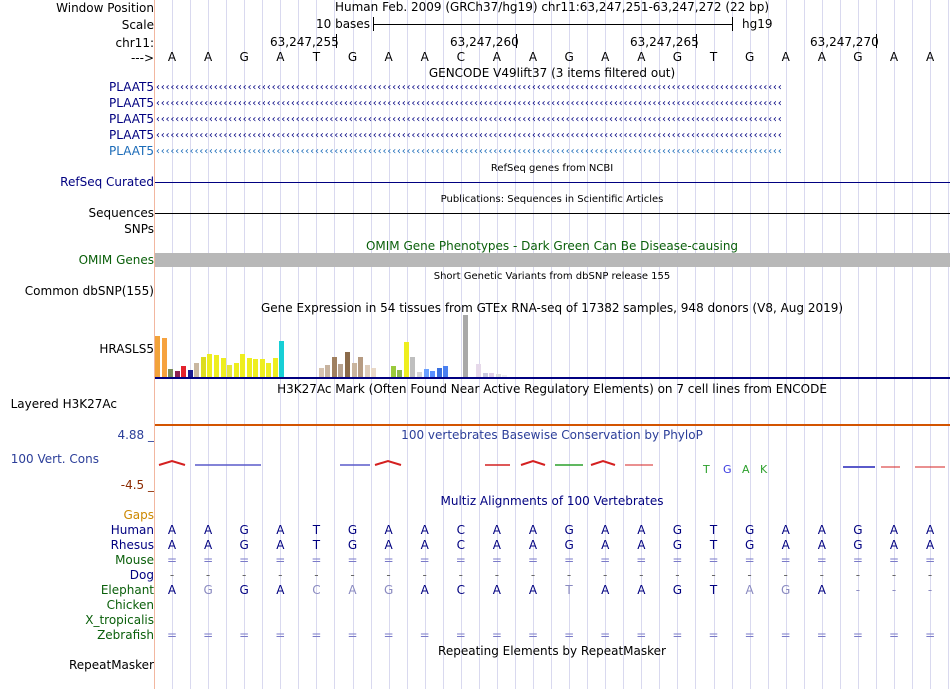 The image size is (950, 689). What do you see at coordinates (121, 213) in the screenshot?
I see `sequences-label: Sequences` at bounding box center [121, 213].